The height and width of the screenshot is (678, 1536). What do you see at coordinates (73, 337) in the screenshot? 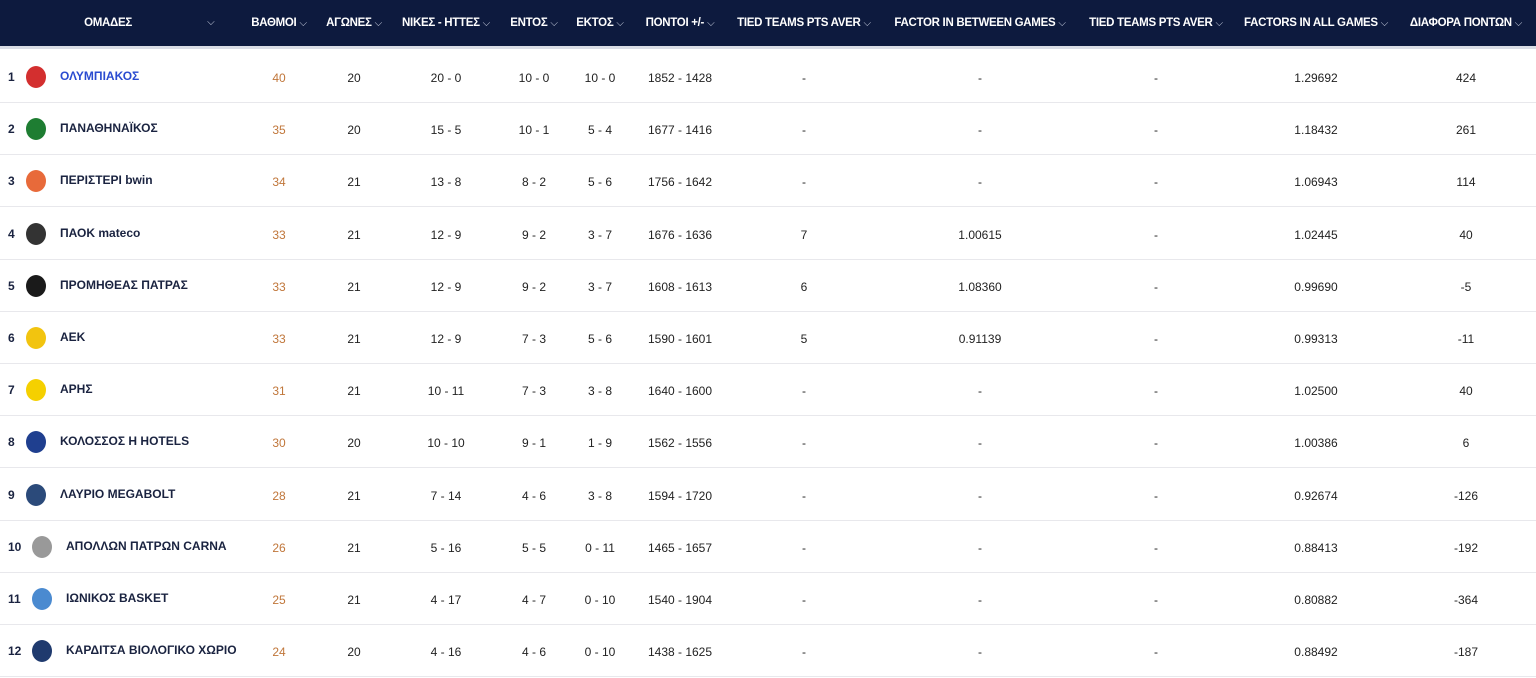
I see `team-name: ΑΕΚ` at bounding box center [73, 337].